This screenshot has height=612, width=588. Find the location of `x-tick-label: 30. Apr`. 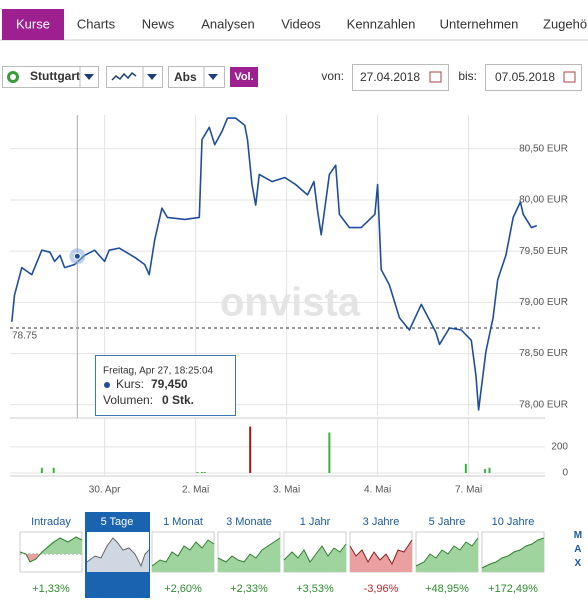

x-tick-label: 30. Apr is located at coordinates (105, 490).